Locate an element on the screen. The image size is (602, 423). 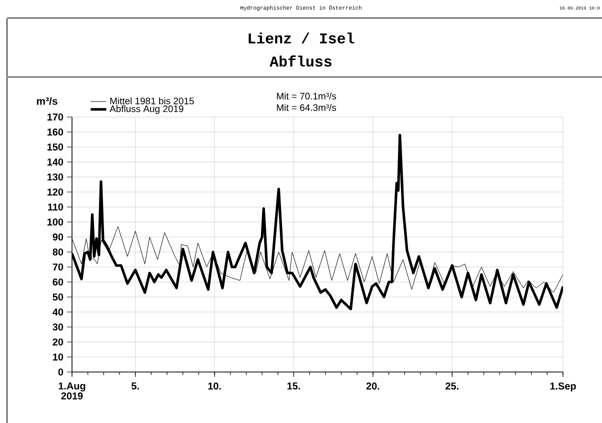
y-tick-label: 40 is located at coordinates (58, 312).